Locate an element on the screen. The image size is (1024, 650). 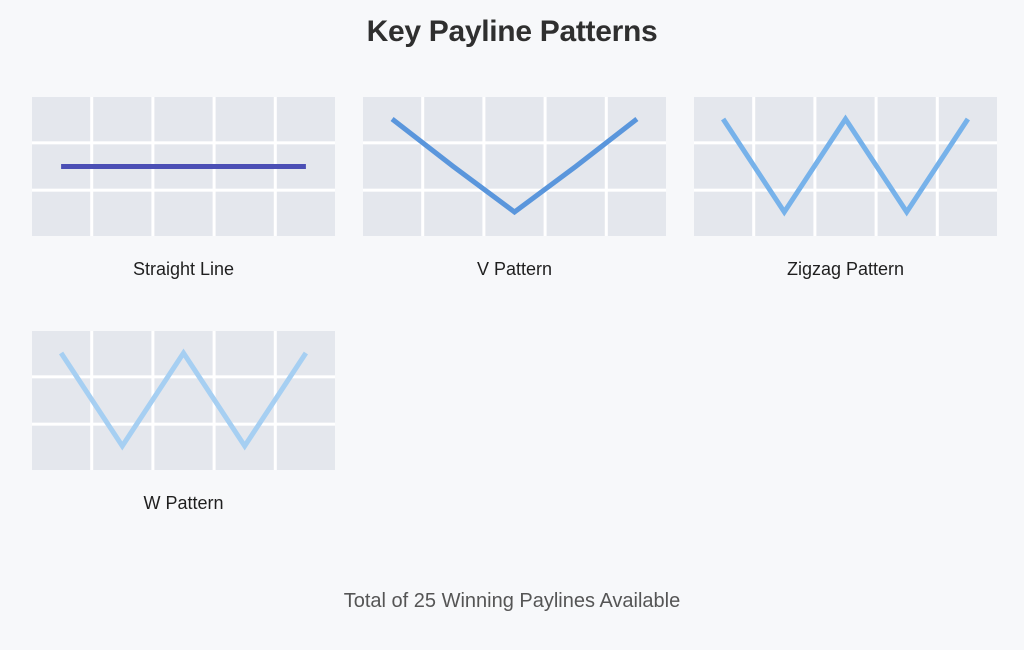
pattern-label: W Pattern is located at coordinates (183, 503).